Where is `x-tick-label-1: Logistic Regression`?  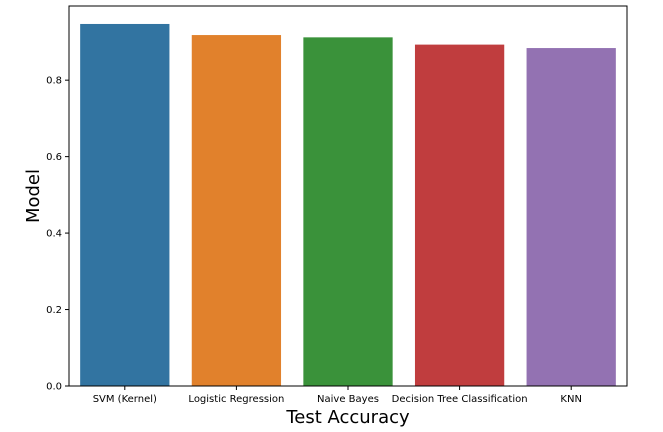 x-tick-label-1: Logistic Regression is located at coordinates (236, 399).